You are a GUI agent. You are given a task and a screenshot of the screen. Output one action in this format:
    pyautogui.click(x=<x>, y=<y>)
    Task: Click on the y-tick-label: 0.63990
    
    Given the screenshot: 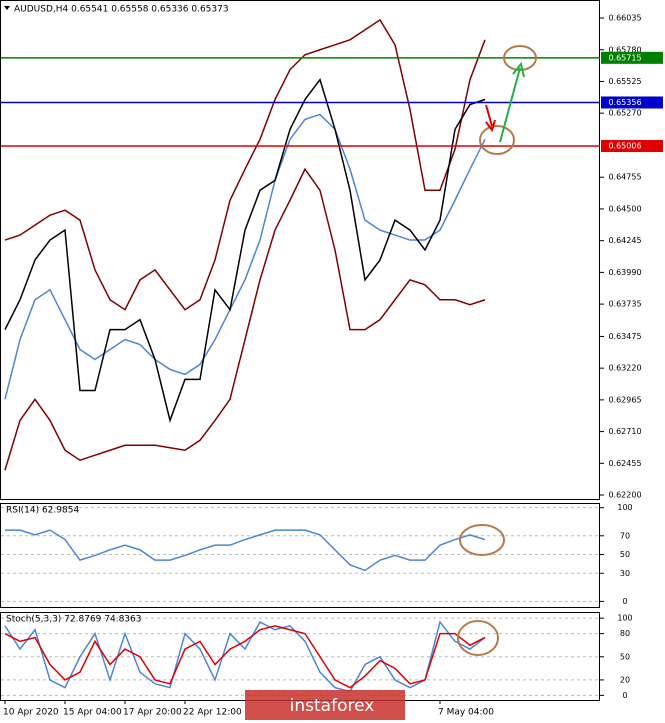 What is the action you would take?
    pyautogui.click(x=624, y=272)
    